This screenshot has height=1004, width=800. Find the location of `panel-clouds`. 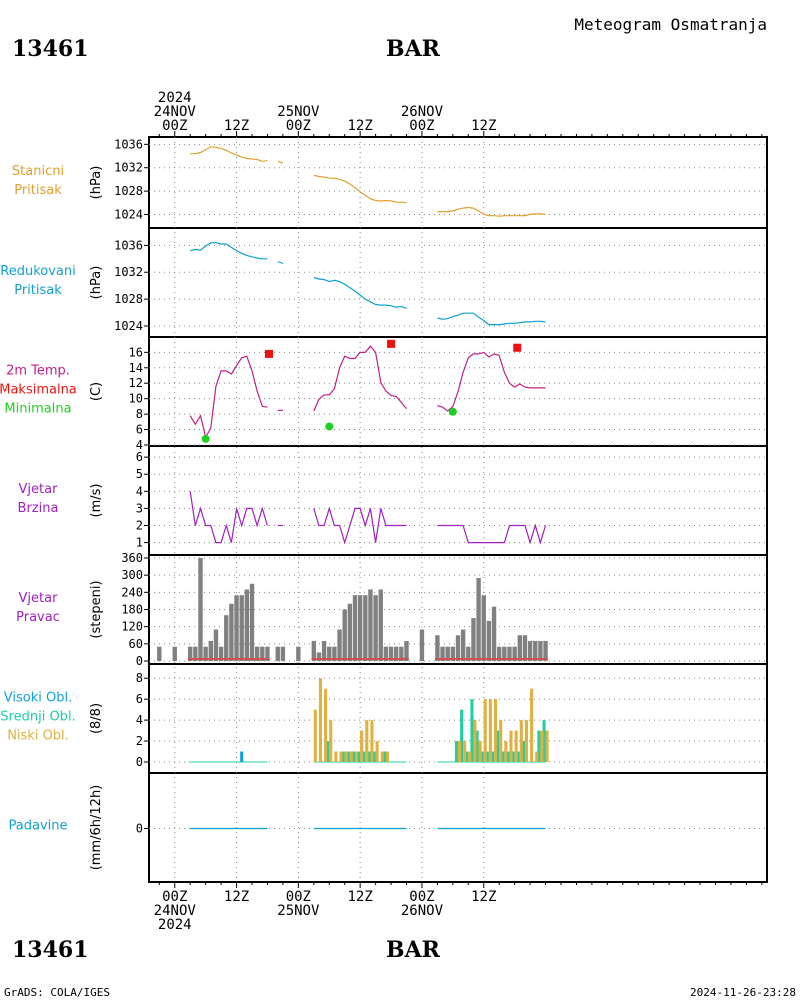

panel-clouds is located at coordinates (455, 720).